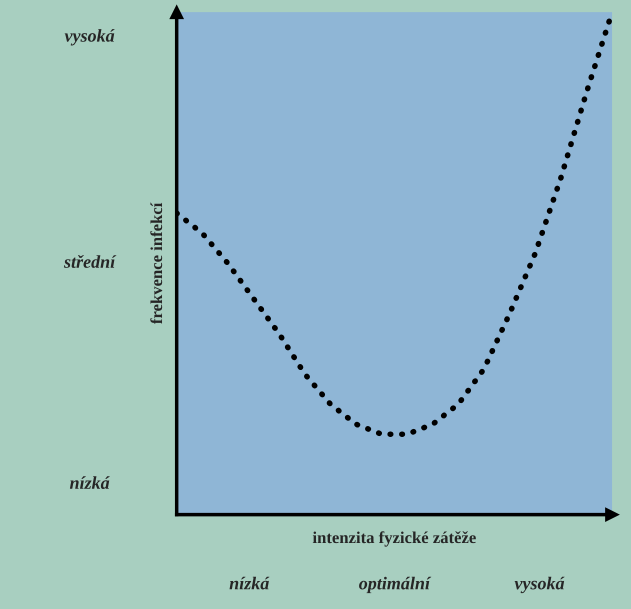 The image size is (631, 609). I want to click on text: střední, so click(90, 261).